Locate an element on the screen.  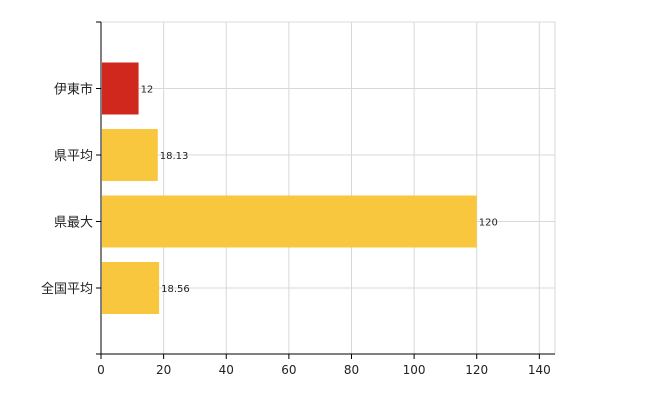
category-label: 伊東市 is located at coordinates (73, 90).